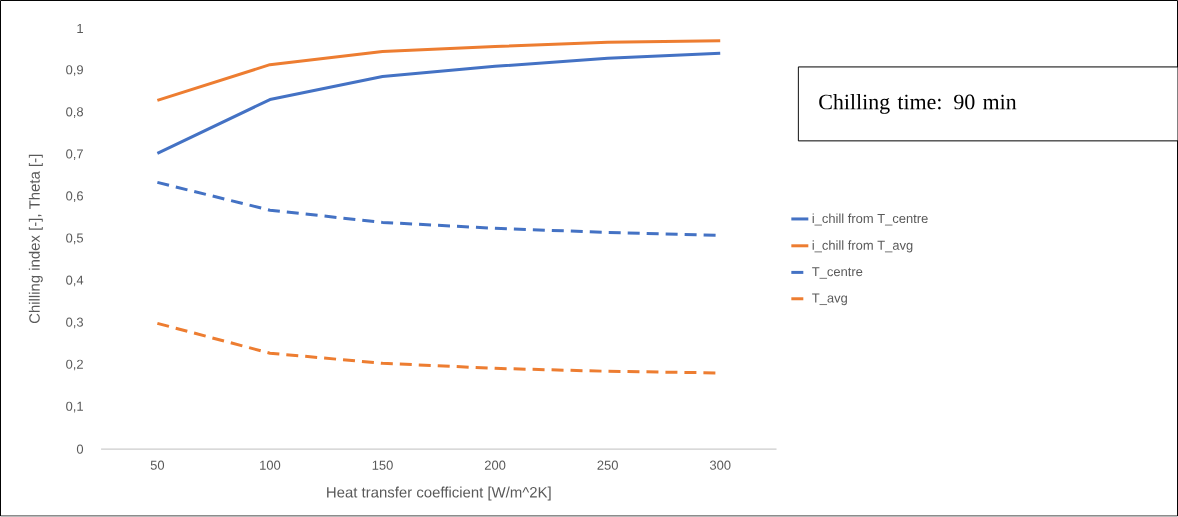 The image size is (1178, 517). I want to click on y-tick-label: 0,9, so click(74, 71).